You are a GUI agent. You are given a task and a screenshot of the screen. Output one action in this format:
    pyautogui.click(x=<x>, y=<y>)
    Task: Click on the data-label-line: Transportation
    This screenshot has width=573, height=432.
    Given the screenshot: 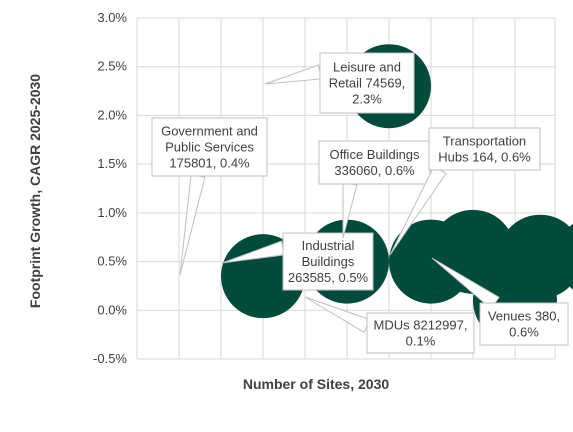 What is the action you would take?
    pyautogui.click(x=484, y=141)
    